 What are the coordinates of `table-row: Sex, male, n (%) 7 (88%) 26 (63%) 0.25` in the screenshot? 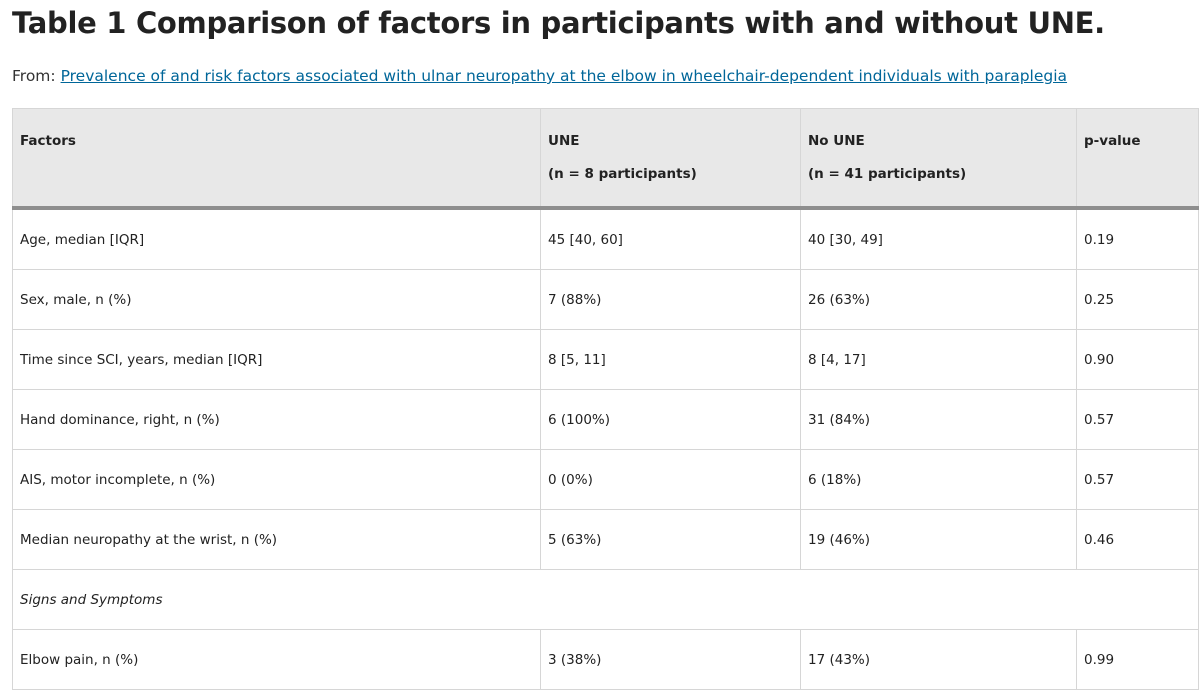 It's located at (605, 299).